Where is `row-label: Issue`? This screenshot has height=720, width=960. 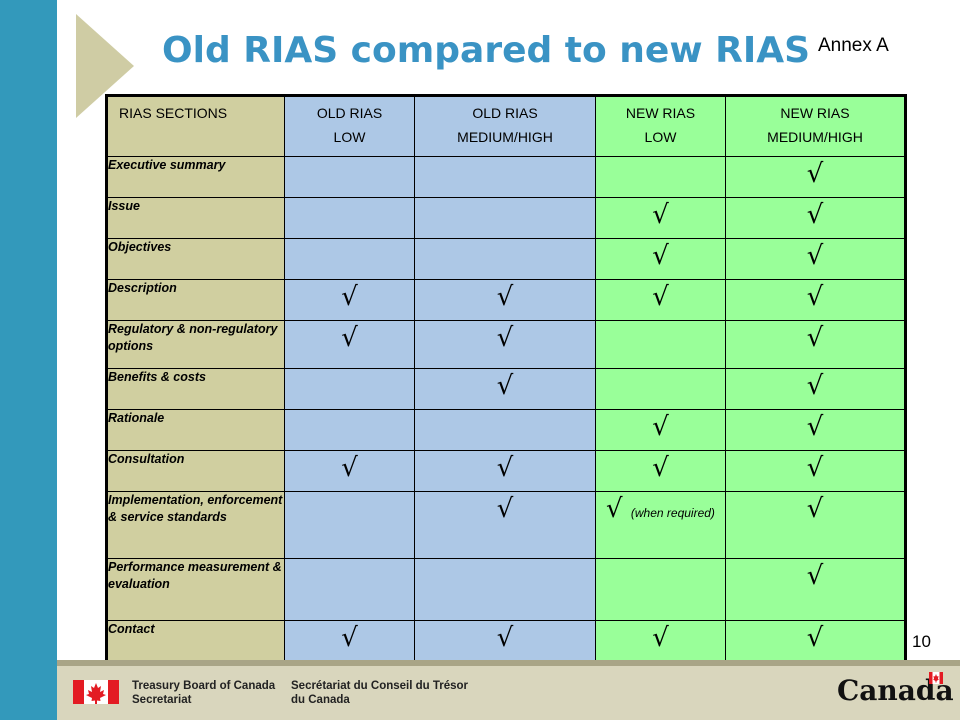 row-label: Issue is located at coordinates (195, 218).